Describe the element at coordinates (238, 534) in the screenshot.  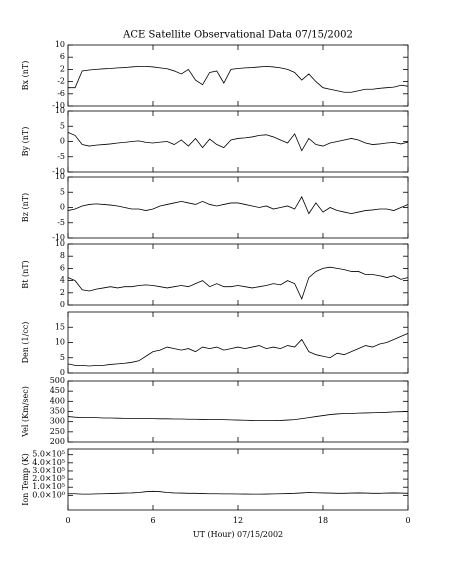
I see `x-axis-label: UT (Hour) 07/15/2002` at that location.